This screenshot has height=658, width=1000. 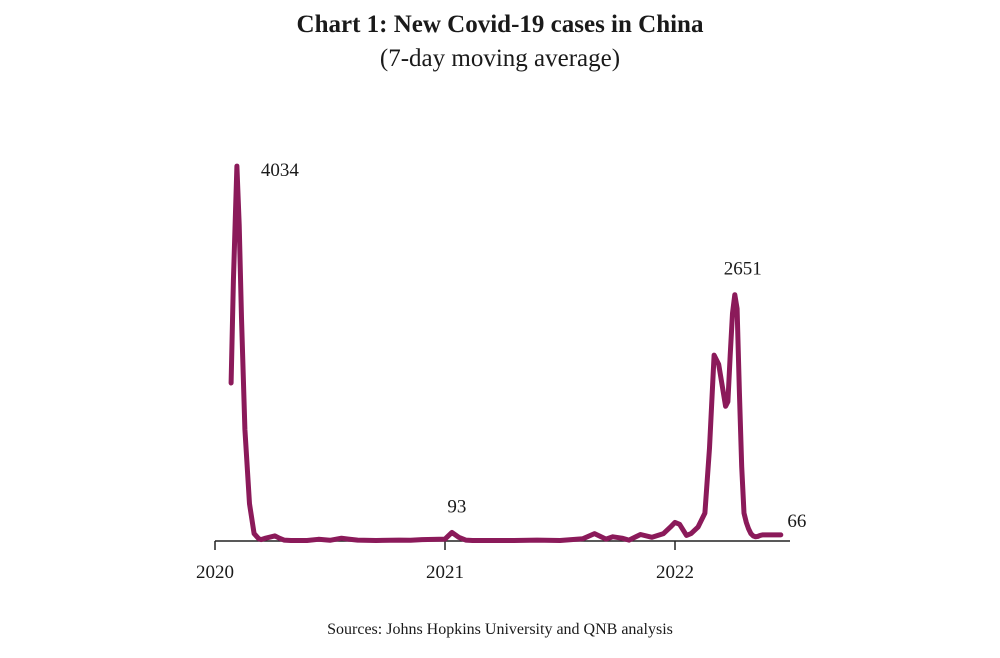 I want to click on chart-title: Chart 1: New Covid-19 cases in China, so click(x=500, y=24).